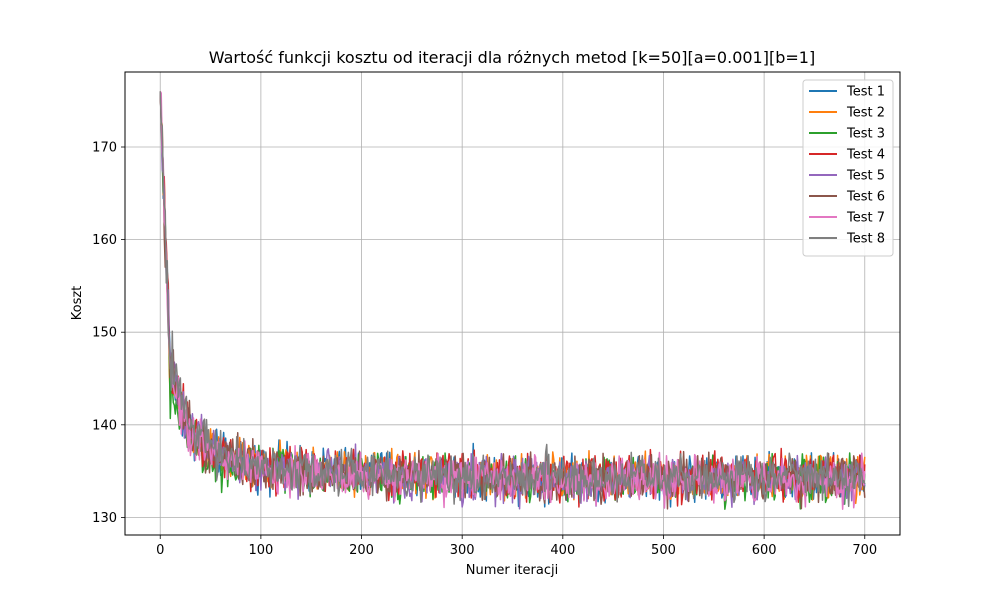  Describe the element at coordinates (865, 134) in the screenshot. I see `legend-label: Test 3` at that location.